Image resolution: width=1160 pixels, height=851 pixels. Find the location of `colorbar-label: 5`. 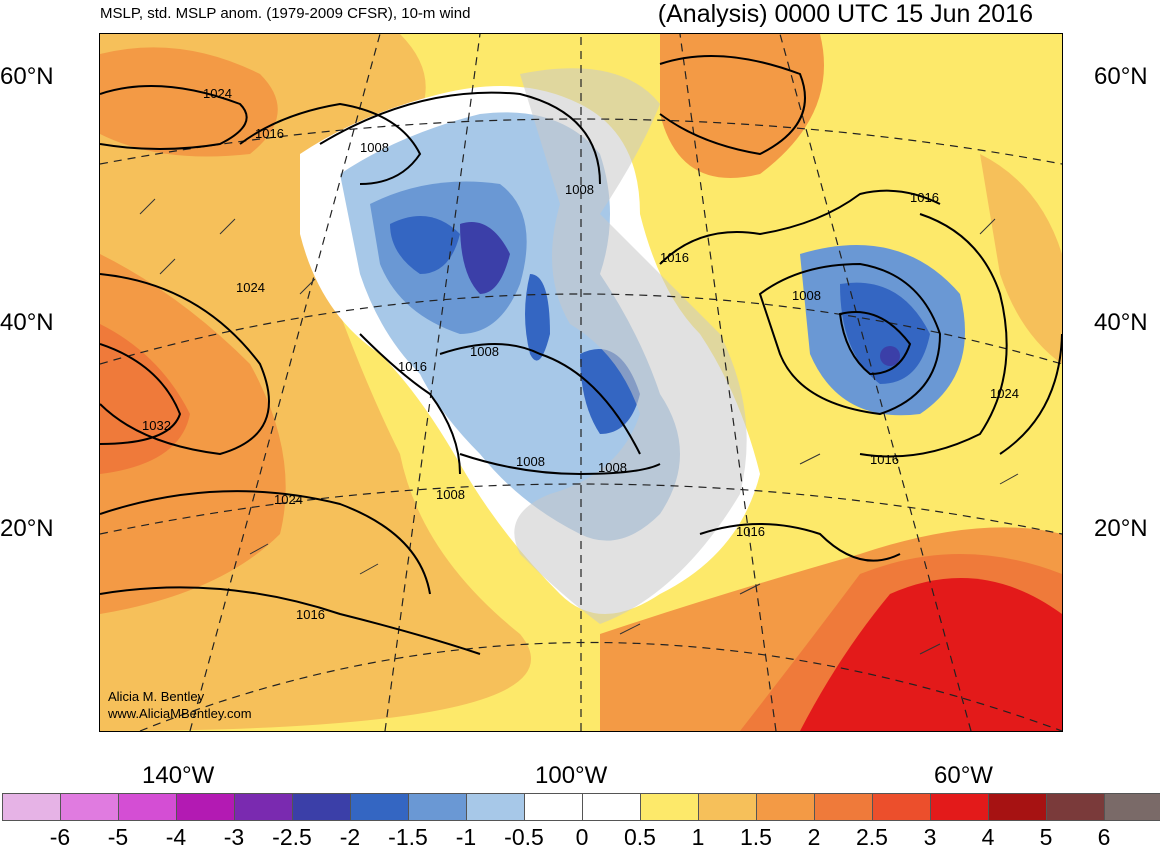

colorbar-label: 5 is located at coordinates (1046, 837).